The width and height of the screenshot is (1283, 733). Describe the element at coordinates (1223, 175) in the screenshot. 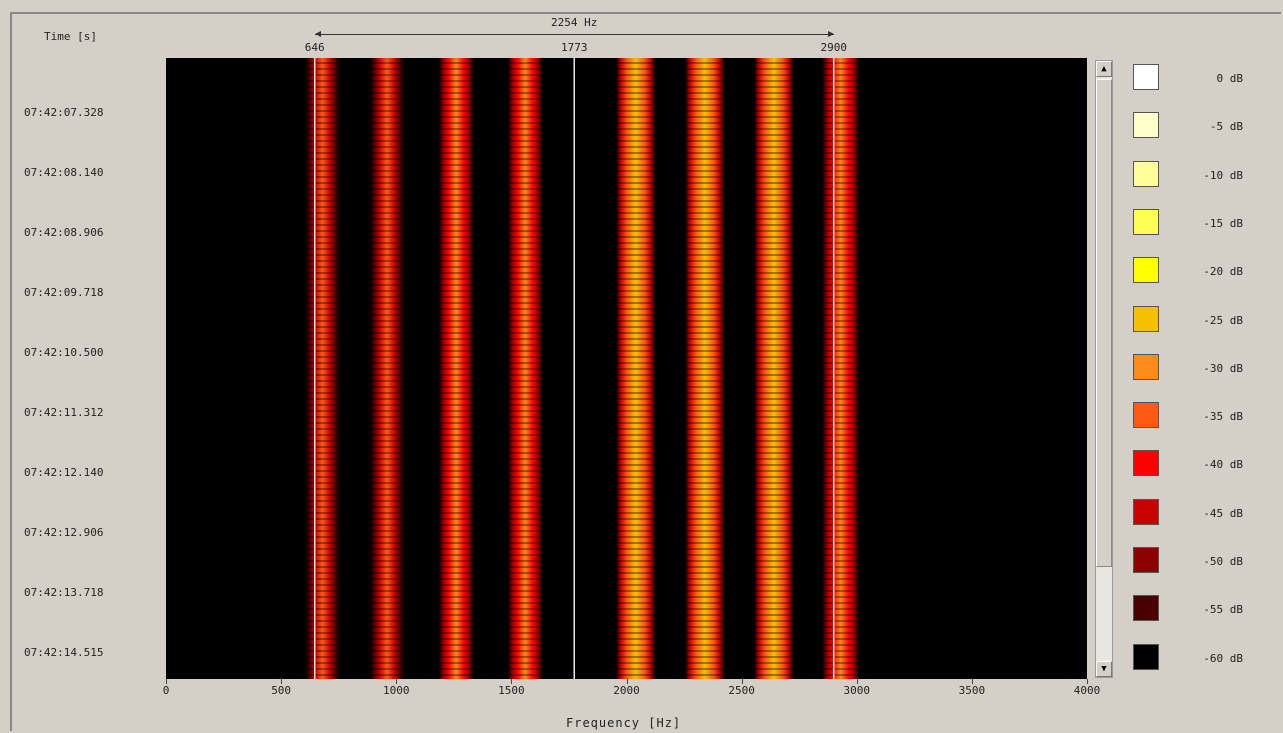

I see `legend-label: -10 dB` at that location.